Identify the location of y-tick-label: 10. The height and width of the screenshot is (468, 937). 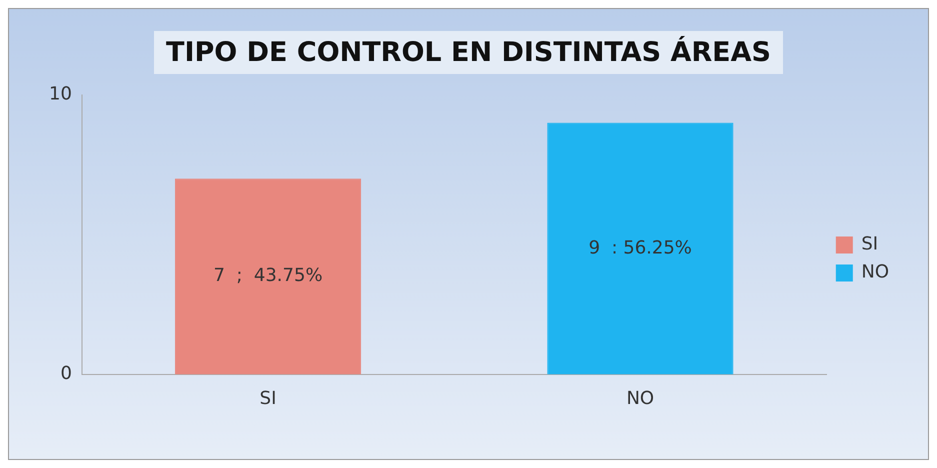
(60, 93).